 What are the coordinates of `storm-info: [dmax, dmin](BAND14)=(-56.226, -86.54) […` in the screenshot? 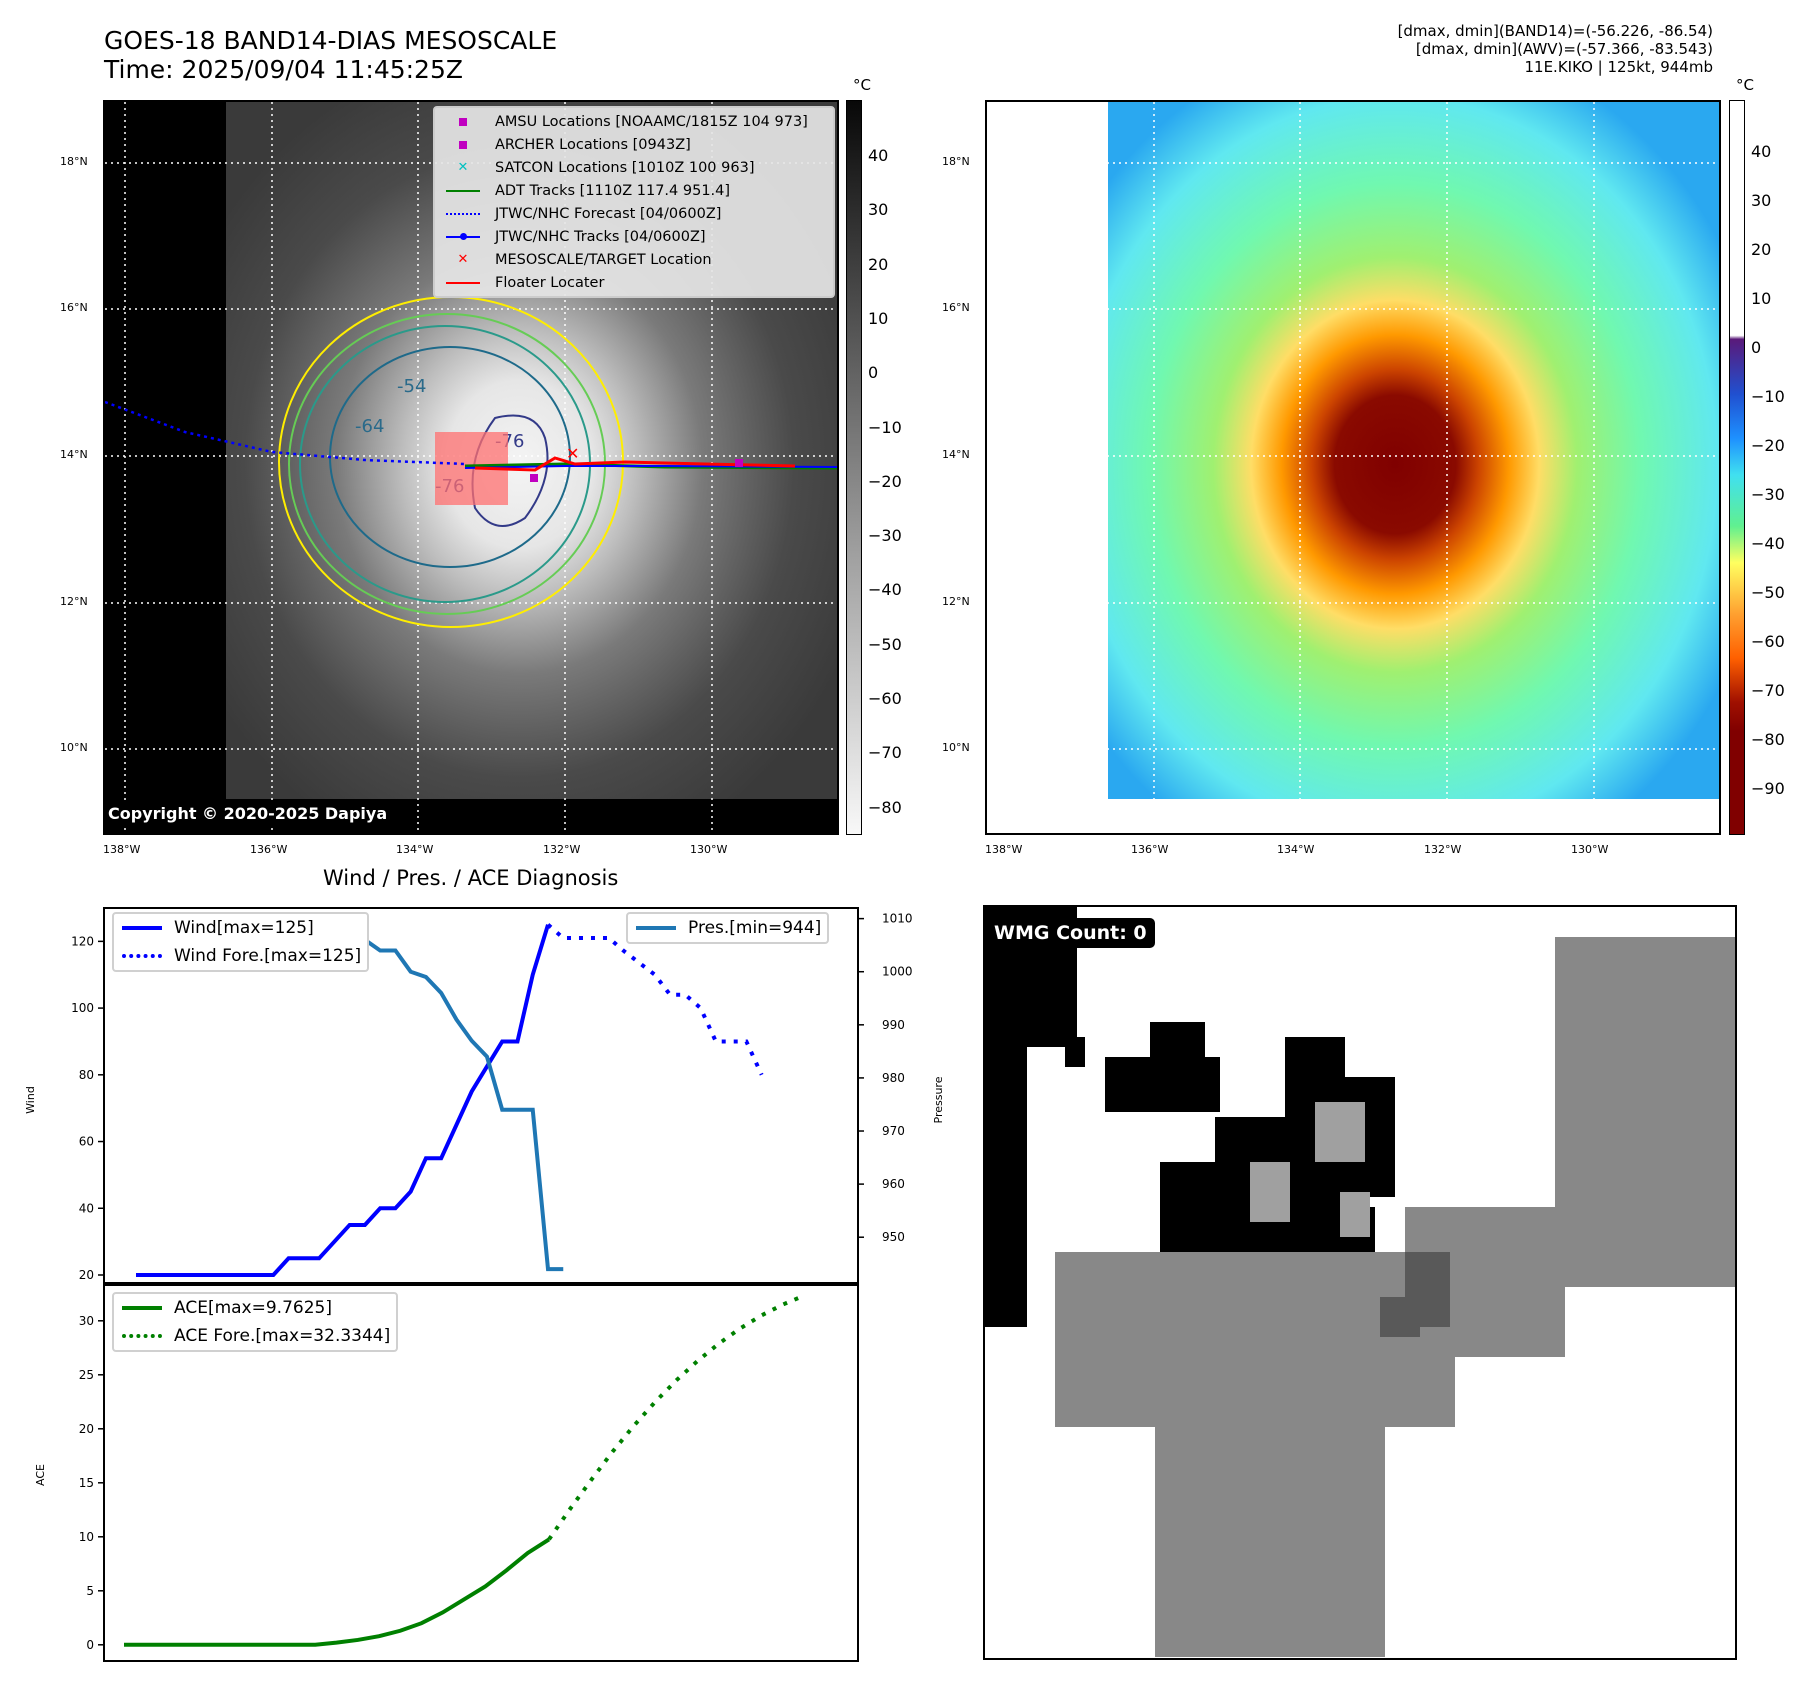 It's located at (1555, 49).